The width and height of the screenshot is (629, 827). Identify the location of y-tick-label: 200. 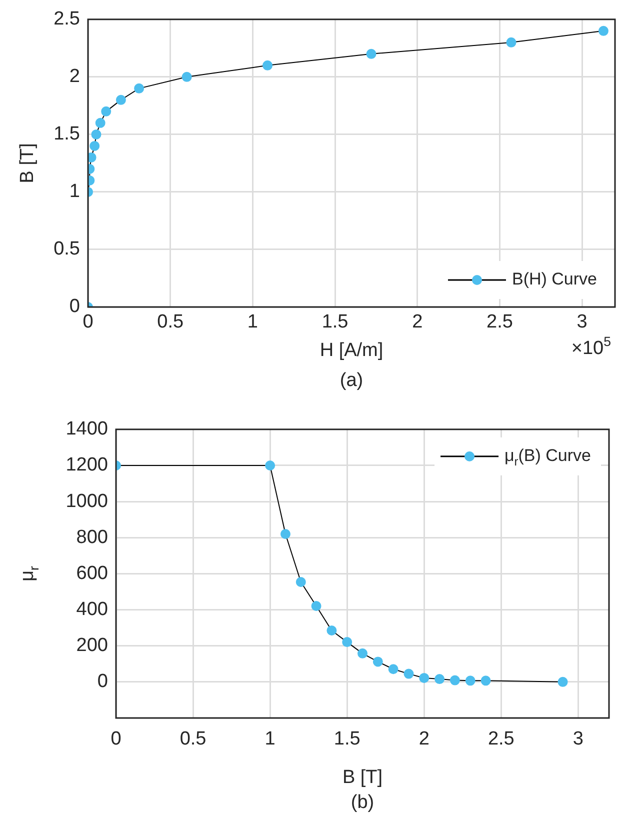
(92, 645).